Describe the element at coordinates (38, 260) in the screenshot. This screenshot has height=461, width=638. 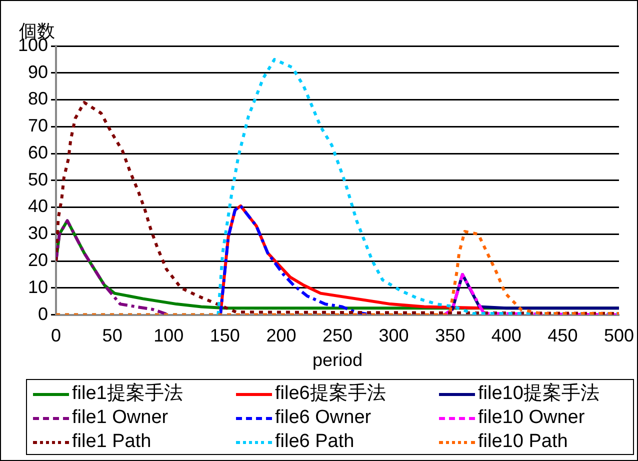
I see `y-tick-label: 20` at that location.